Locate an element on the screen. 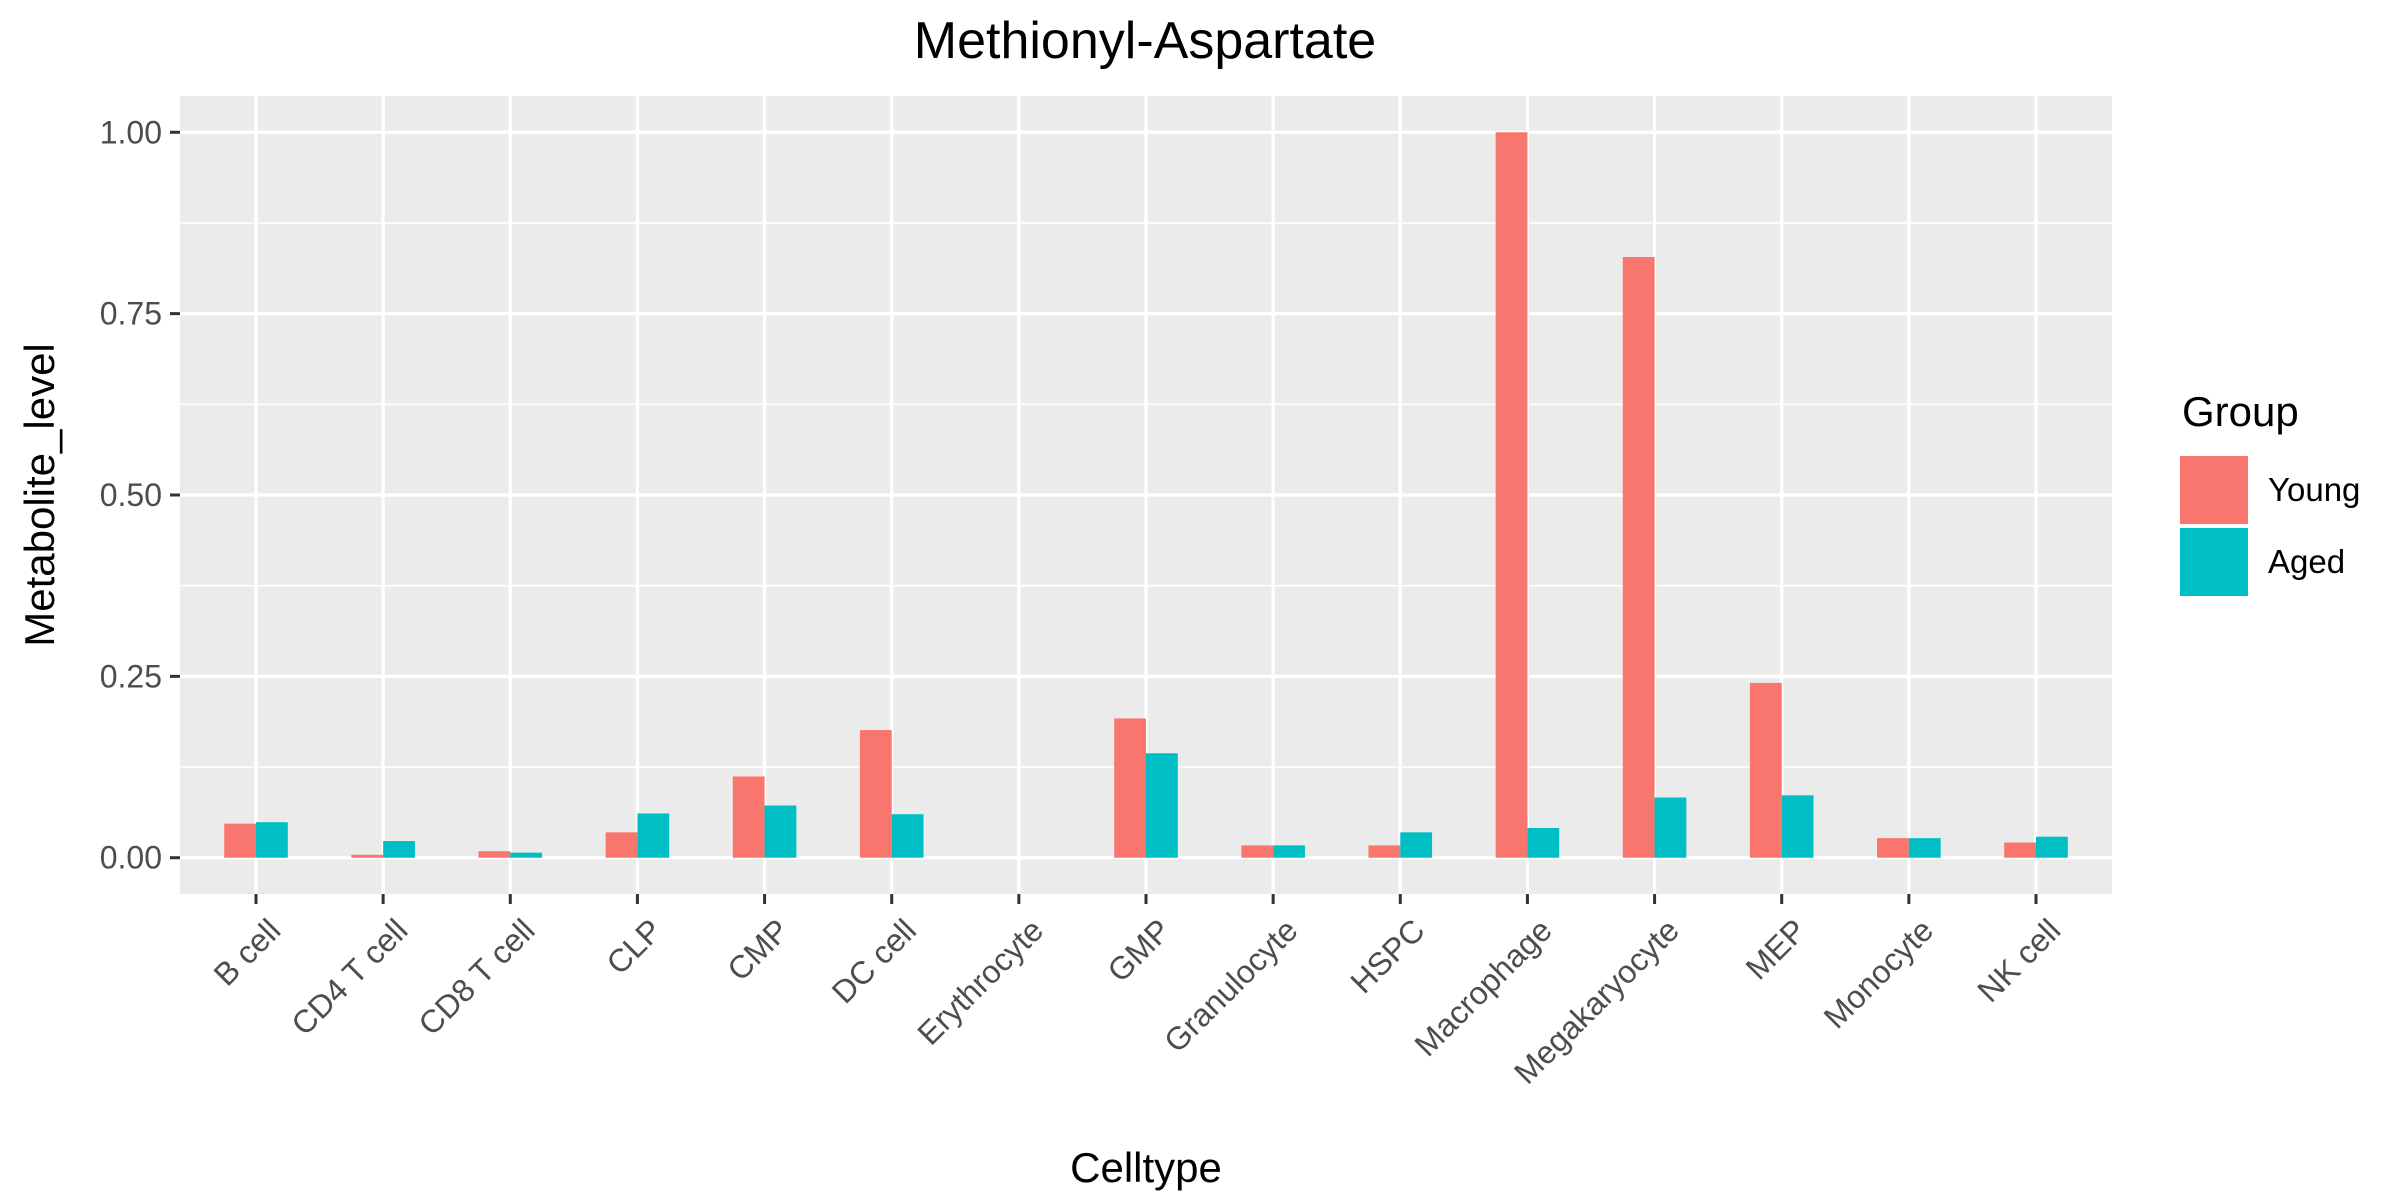 This screenshot has width=2400, height=1200. x-tick-label: Granulocyte is located at coordinates (1230, 985).